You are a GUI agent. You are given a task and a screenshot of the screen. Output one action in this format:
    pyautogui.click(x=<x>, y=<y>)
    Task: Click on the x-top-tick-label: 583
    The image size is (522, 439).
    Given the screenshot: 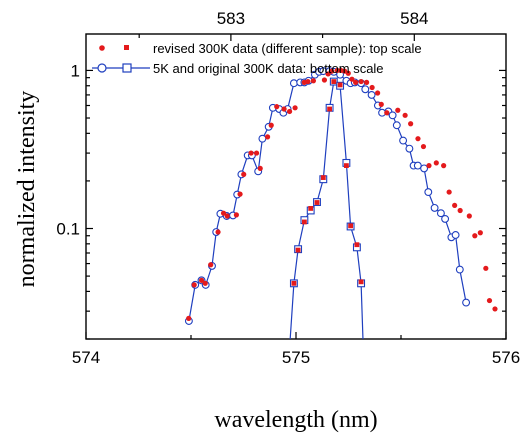 What is the action you would take?
    pyautogui.click(x=231, y=18)
    